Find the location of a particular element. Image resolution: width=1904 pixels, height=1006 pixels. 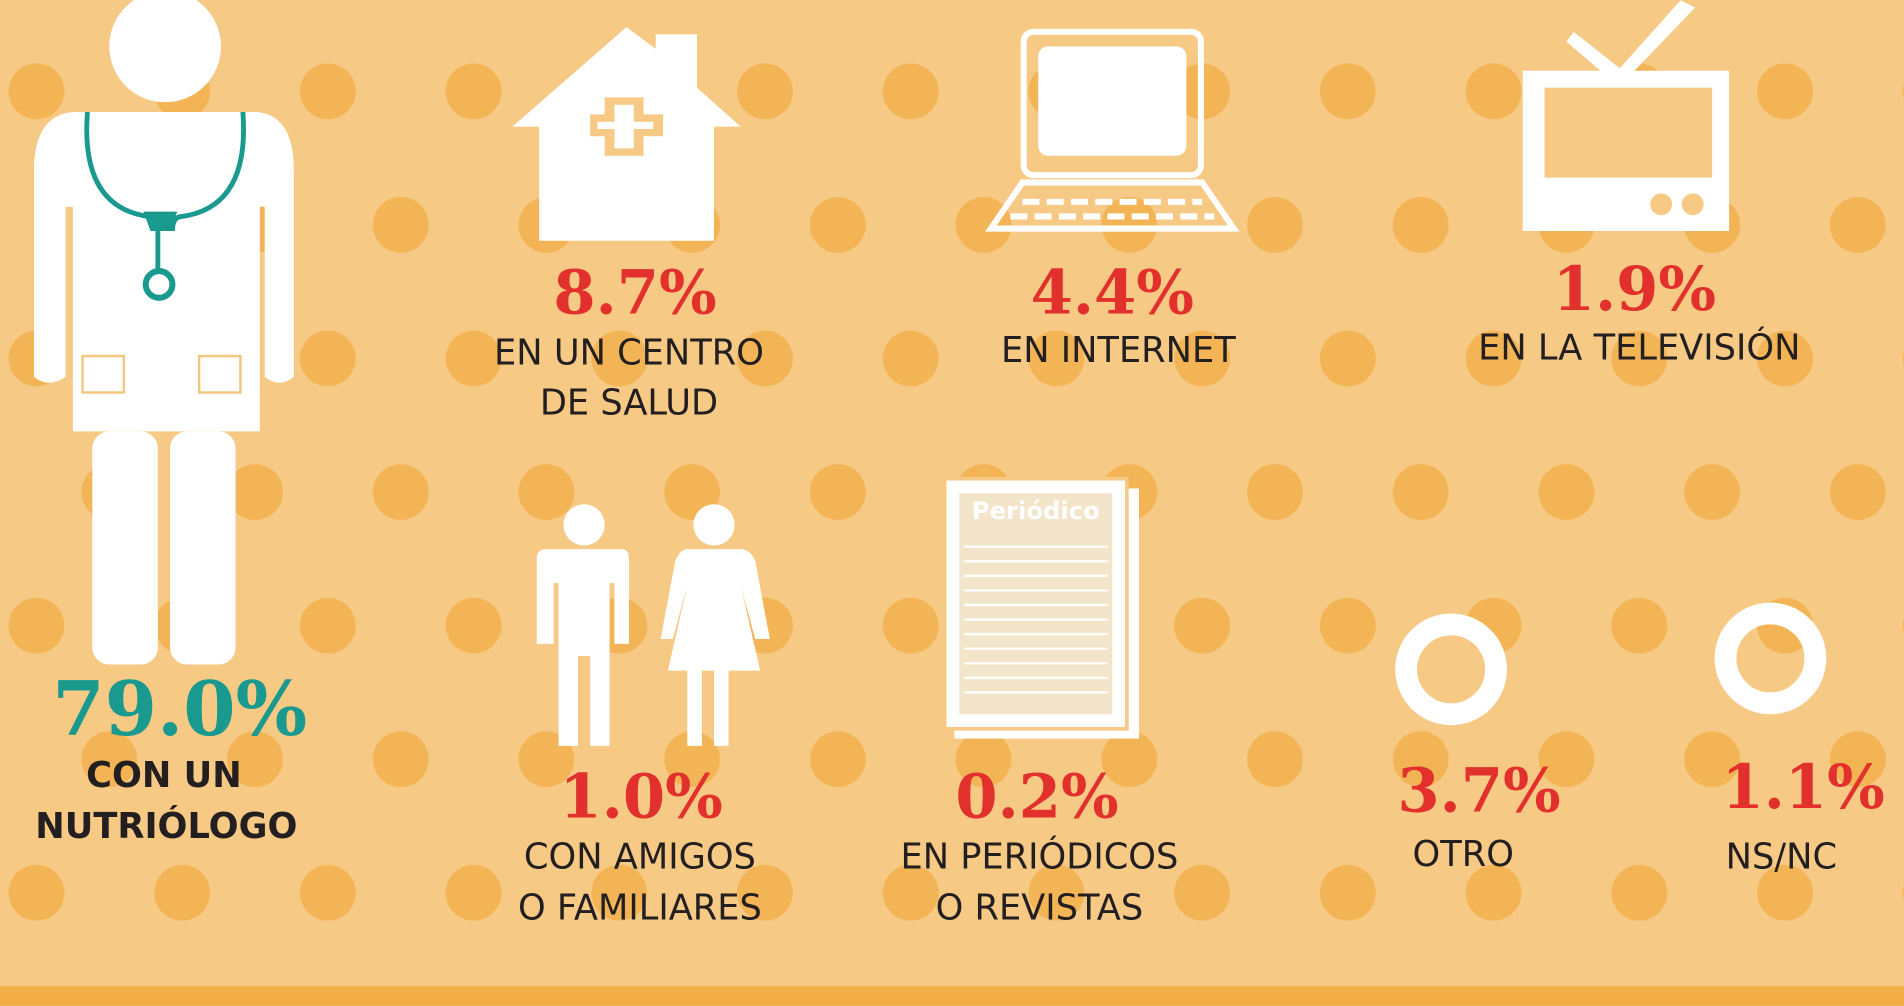

percentage: 4.4% is located at coordinates (1112, 293).